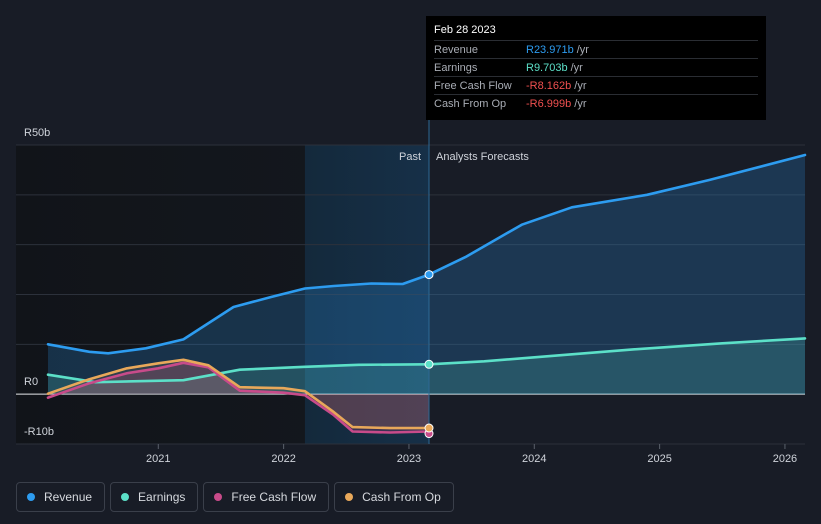 This screenshot has height=524, width=821. I want to click on tooltip-label: Earnings, so click(456, 67).